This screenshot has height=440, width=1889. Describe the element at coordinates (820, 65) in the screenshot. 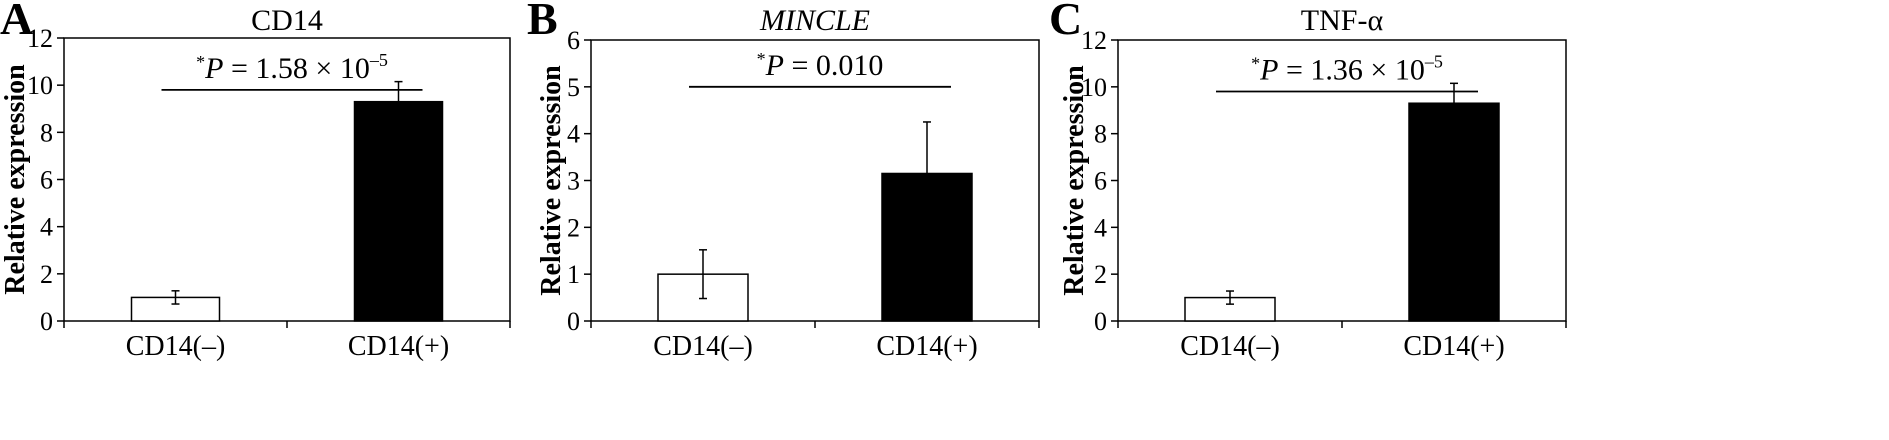

I see `p-value-label: *P = 0.010` at that location.